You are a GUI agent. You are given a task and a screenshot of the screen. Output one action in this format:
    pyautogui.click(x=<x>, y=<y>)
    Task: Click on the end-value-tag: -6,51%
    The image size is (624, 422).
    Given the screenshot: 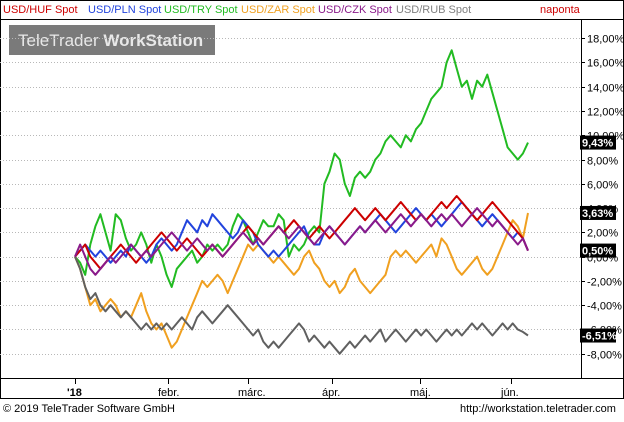 What is the action you would take?
    pyautogui.click(x=598, y=335)
    